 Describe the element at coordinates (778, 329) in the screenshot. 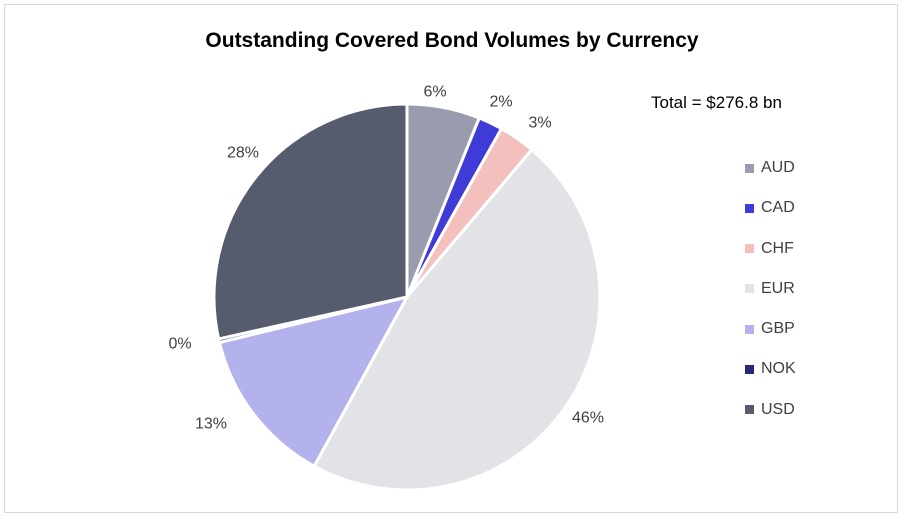

I see `legend-label-gbp: GBP` at that location.